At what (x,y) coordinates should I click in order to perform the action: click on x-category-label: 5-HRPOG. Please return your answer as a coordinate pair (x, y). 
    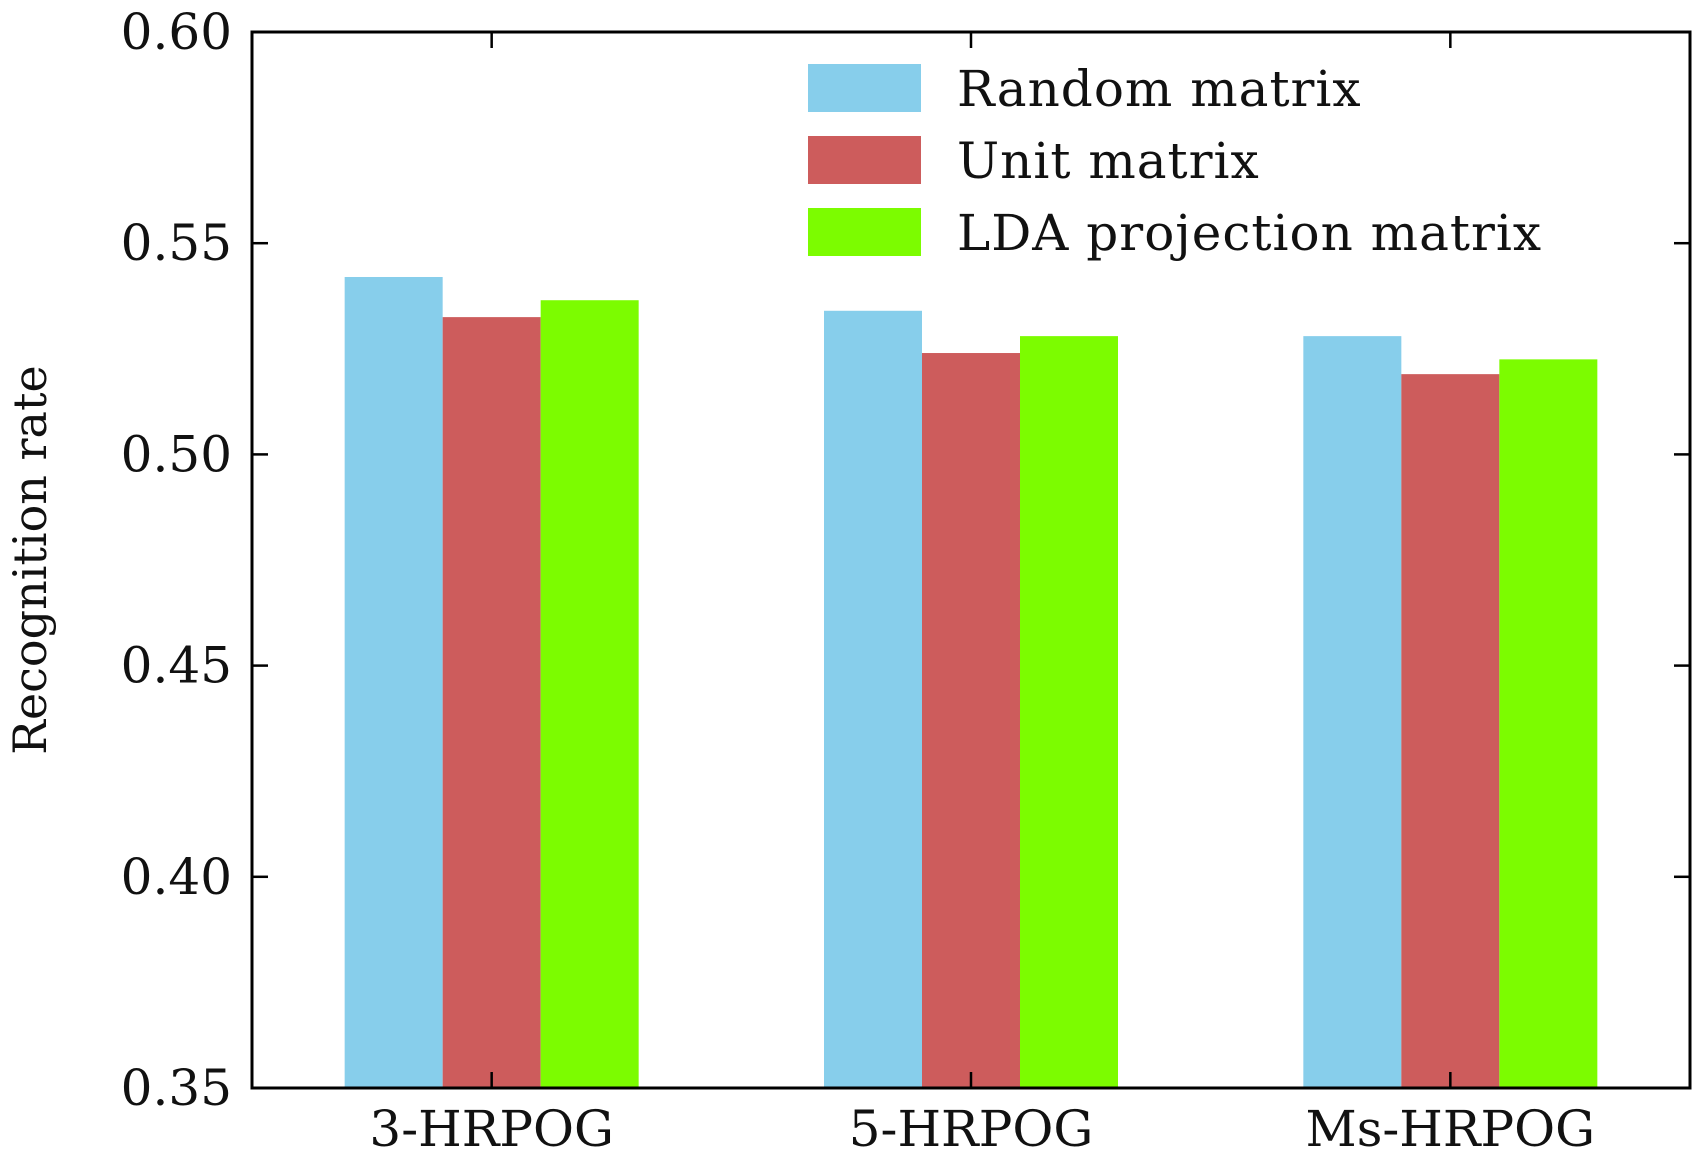
    Looking at the image, I should click on (971, 1129).